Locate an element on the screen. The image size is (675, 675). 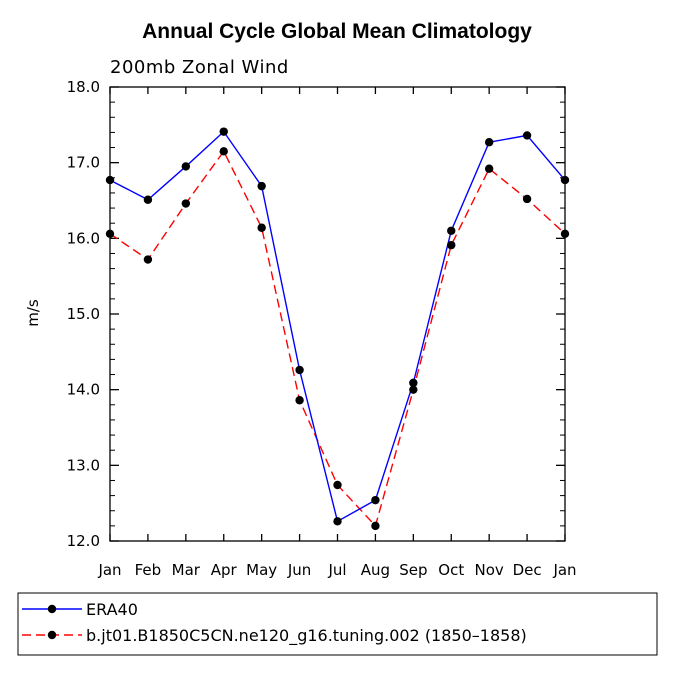
x-tick-label: Mar is located at coordinates (186, 570).